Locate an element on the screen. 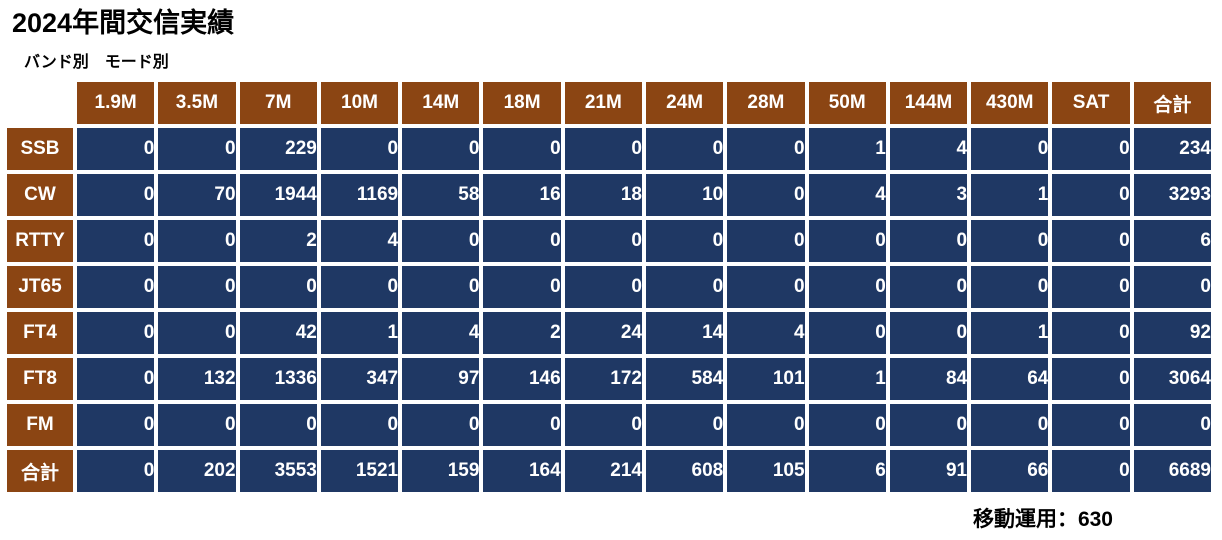 The width and height of the screenshot is (1222, 540). cell-JT65-合計: 0 is located at coordinates (1172, 287).